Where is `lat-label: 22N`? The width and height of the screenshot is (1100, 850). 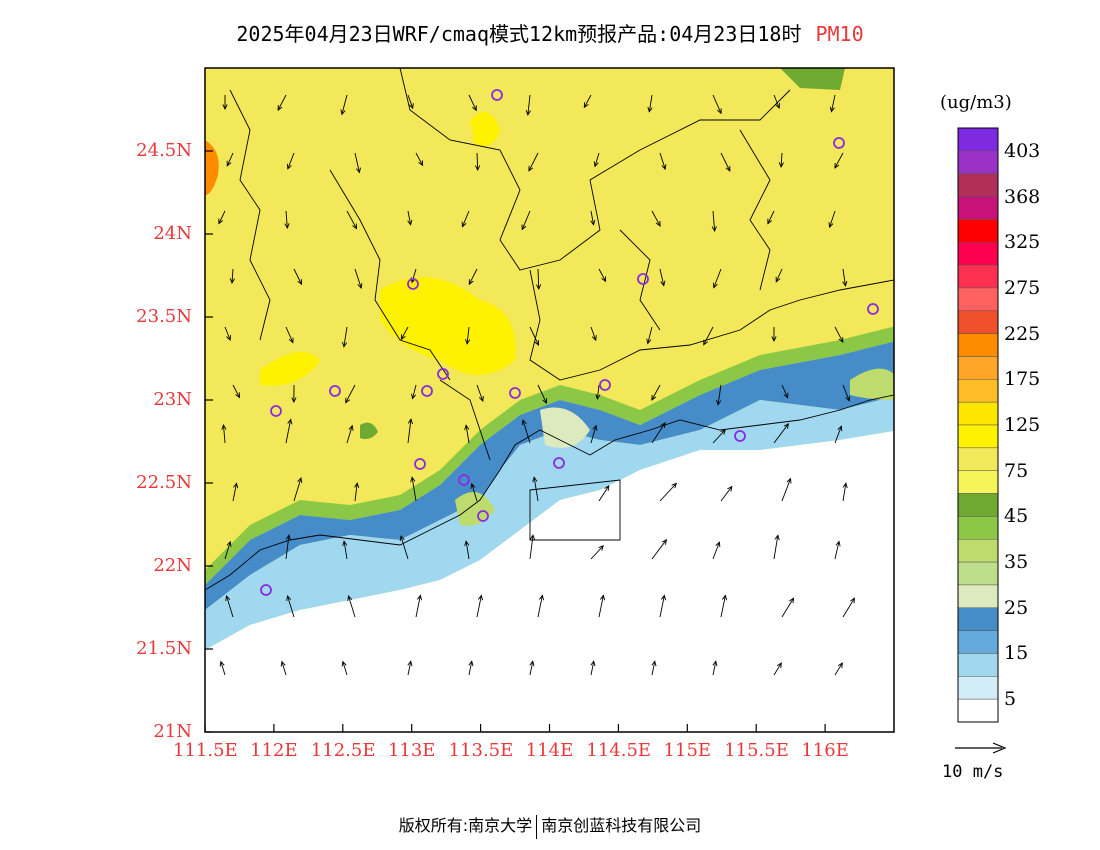 lat-label: 22N is located at coordinates (172, 565).